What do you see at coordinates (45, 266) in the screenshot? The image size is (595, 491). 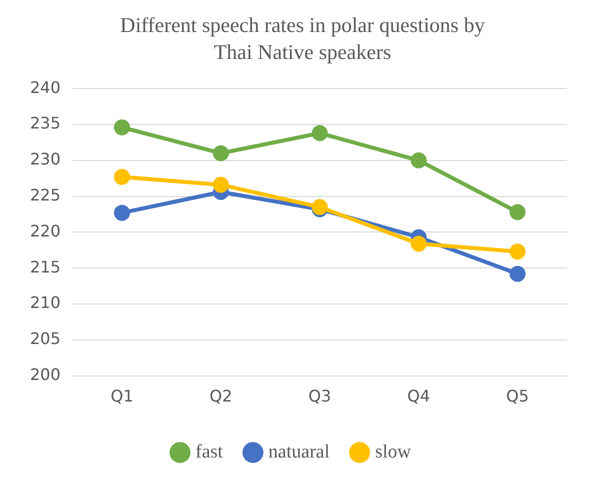 I see `y-tick-label: 215` at bounding box center [45, 266].